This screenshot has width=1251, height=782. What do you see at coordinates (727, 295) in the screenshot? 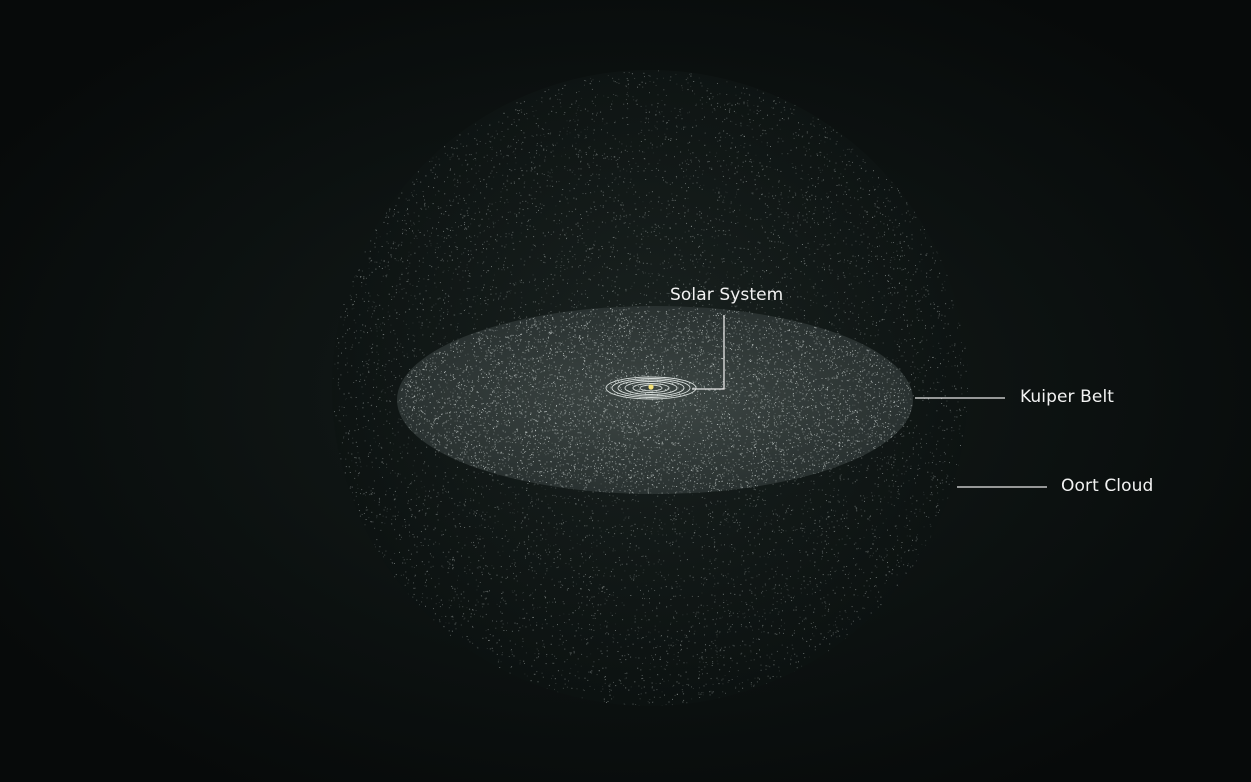
I see `solar-system-label: Solar System` at bounding box center [727, 295].